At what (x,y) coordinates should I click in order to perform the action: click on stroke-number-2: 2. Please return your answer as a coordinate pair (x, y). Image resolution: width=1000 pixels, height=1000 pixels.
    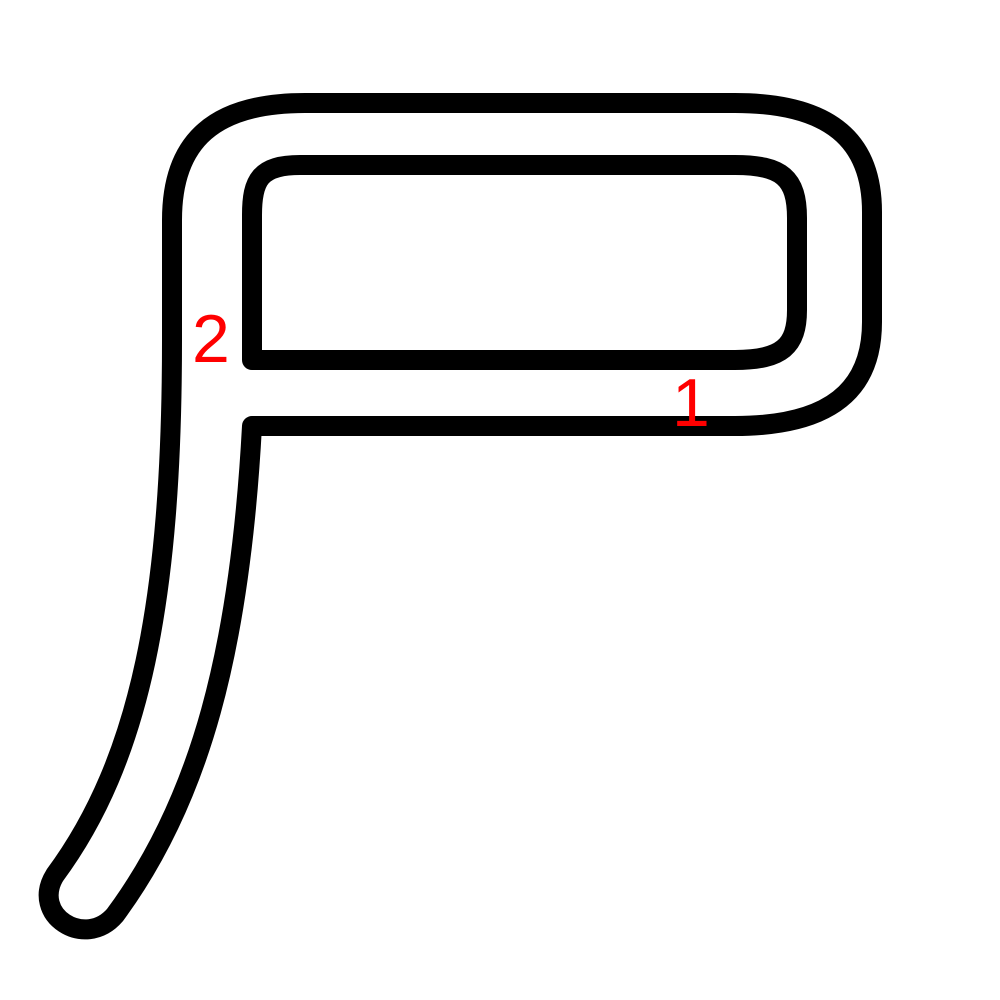
    Looking at the image, I should click on (211, 339).